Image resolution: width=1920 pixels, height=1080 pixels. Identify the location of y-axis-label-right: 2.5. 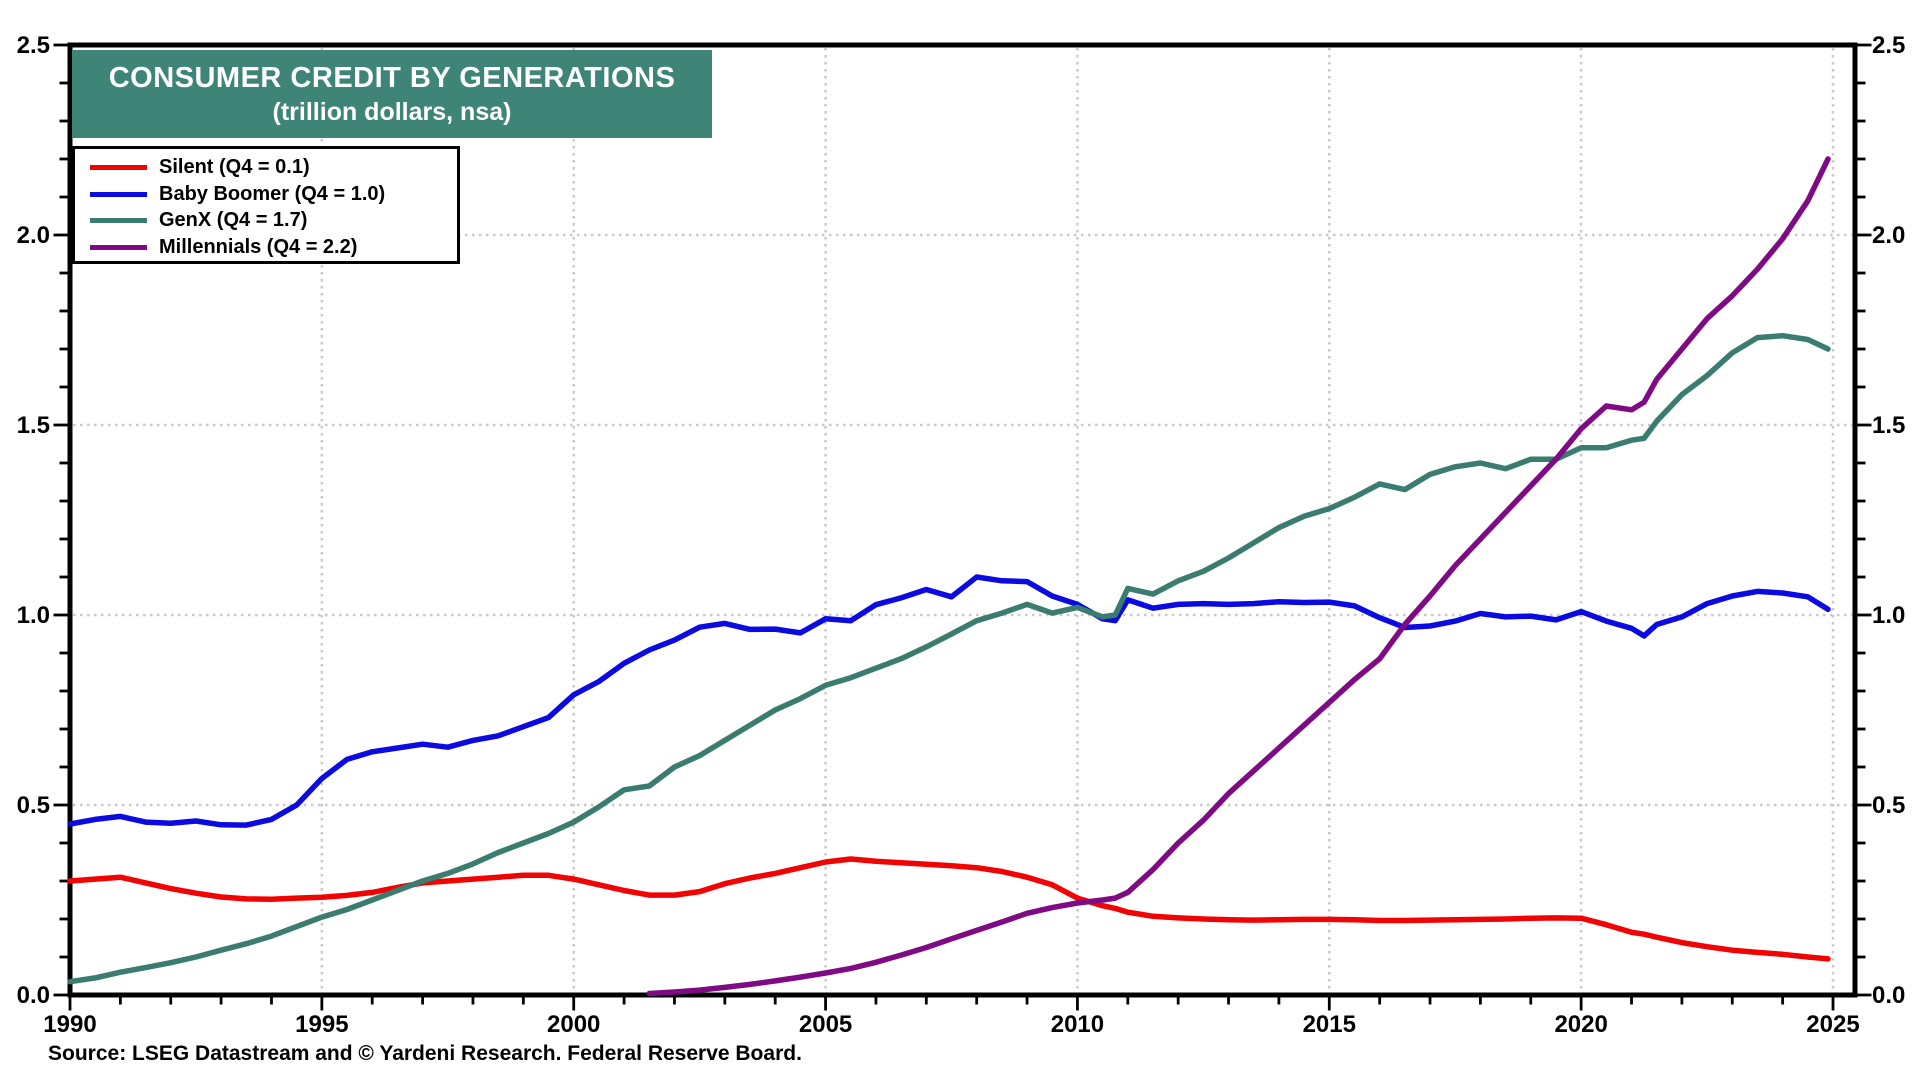
(1888, 45).